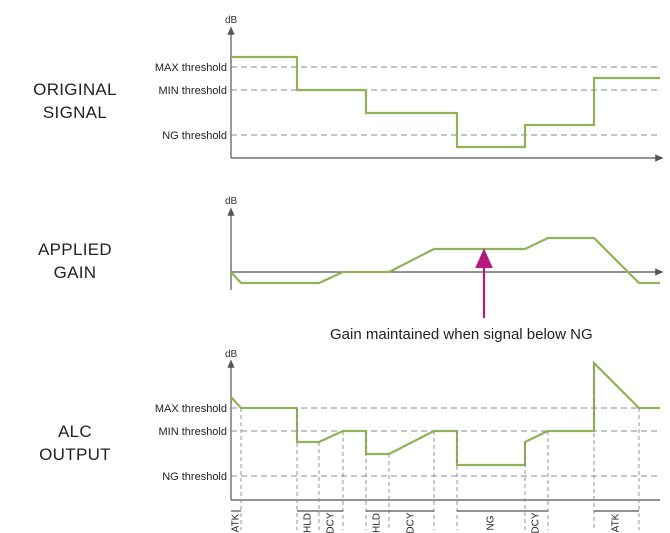 This screenshot has width=670, height=533. What do you see at coordinates (75, 431) in the screenshot?
I see `output-label-line1: ALC` at bounding box center [75, 431].